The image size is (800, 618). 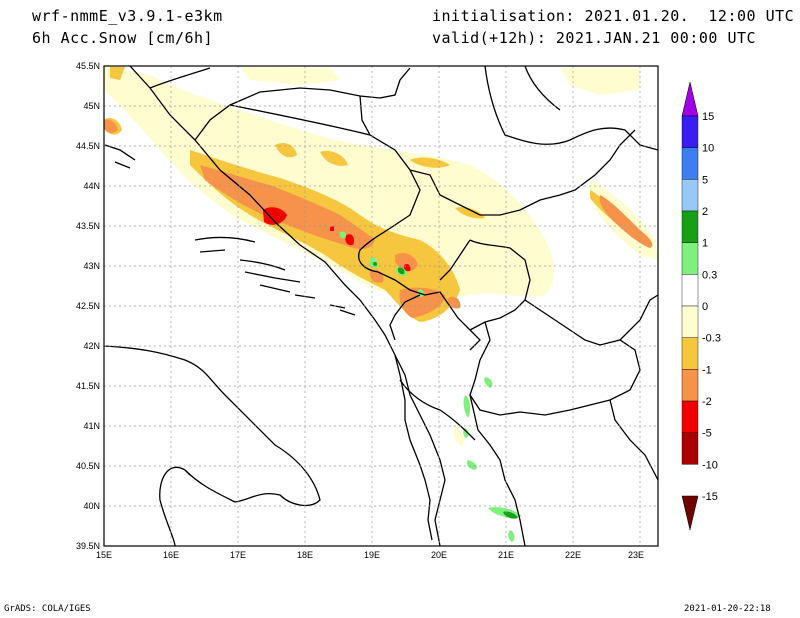 What do you see at coordinates (88, 466) in the screenshot?
I see `lat-label: 40.5N` at bounding box center [88, 466].